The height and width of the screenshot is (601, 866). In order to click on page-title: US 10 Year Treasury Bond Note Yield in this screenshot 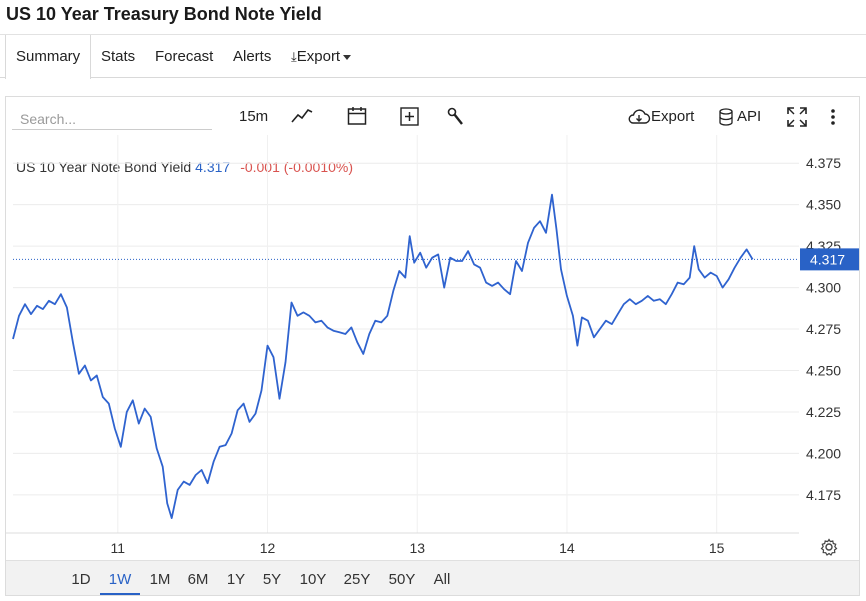, I will do `click(164, 14)`.